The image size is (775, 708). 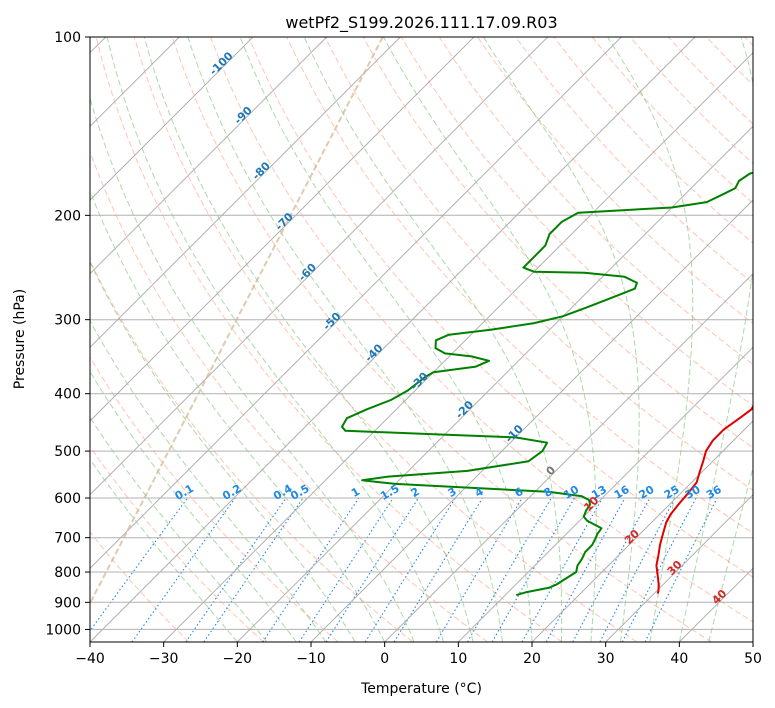 I want to click on temperature-profile-line, so click(x=704, y=499).